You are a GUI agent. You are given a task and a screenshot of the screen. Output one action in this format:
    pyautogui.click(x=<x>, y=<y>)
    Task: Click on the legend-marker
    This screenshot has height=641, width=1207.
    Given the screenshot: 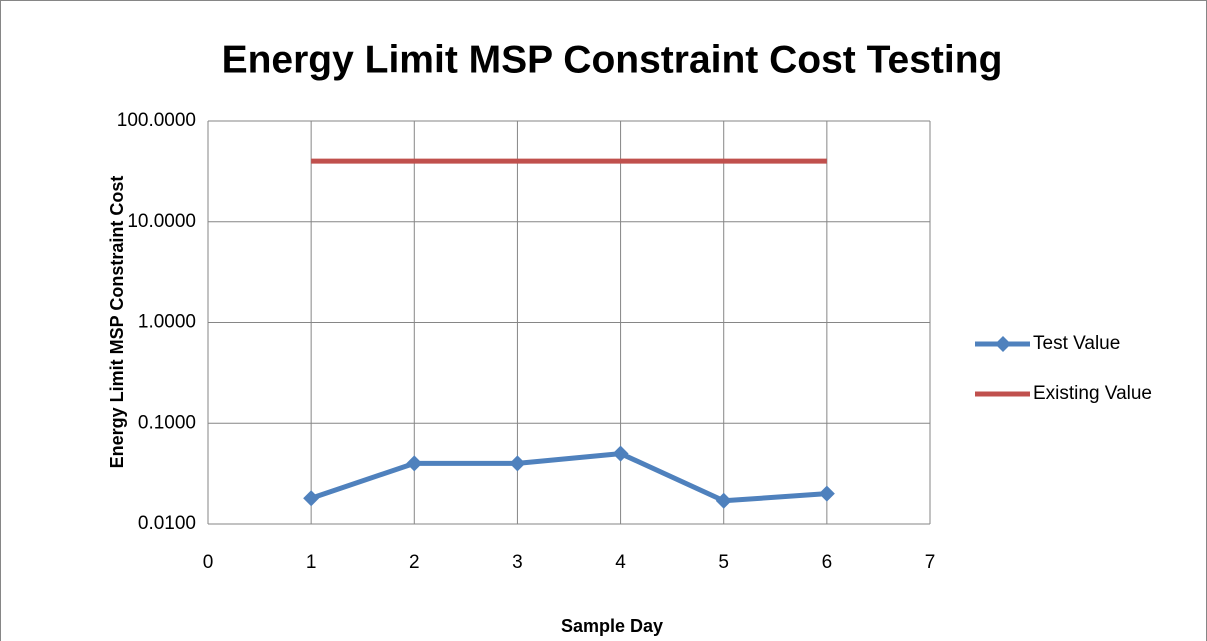 What is the action you would take?
    pyautogui.click(x=1003, y=344)
    